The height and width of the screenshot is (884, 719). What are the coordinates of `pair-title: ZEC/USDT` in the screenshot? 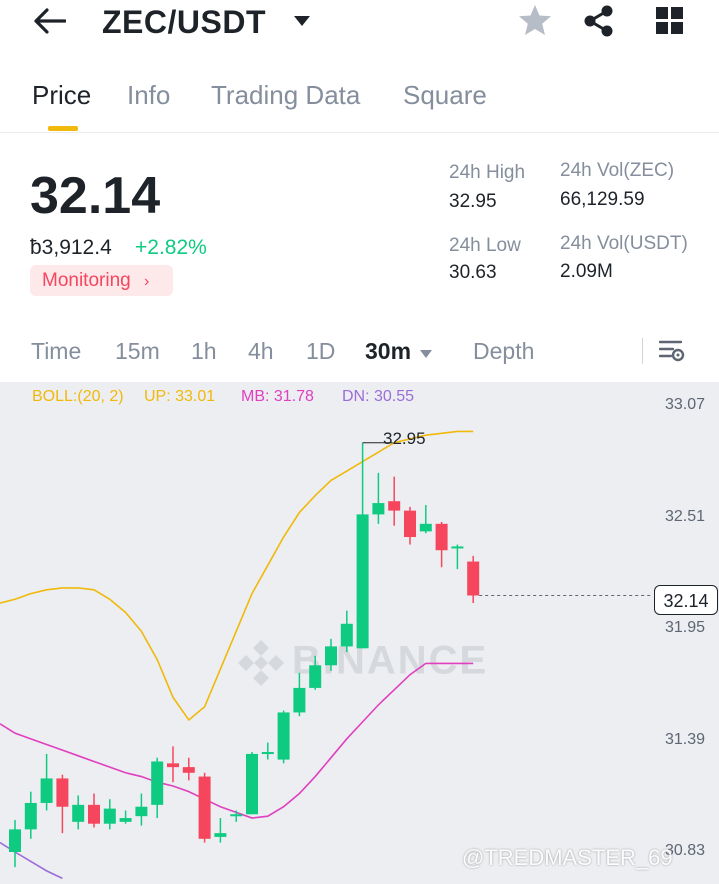 It's located at (184, 22).